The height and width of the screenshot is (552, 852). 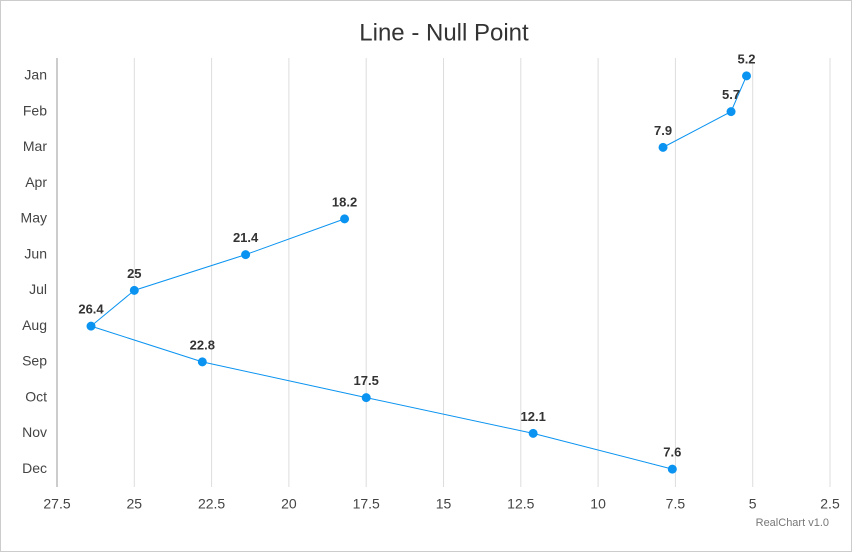 What do you see at coordinates (36, 396) in the screenshot?
I see `y-tick-label: Oct` at bounding box center [36, 396].